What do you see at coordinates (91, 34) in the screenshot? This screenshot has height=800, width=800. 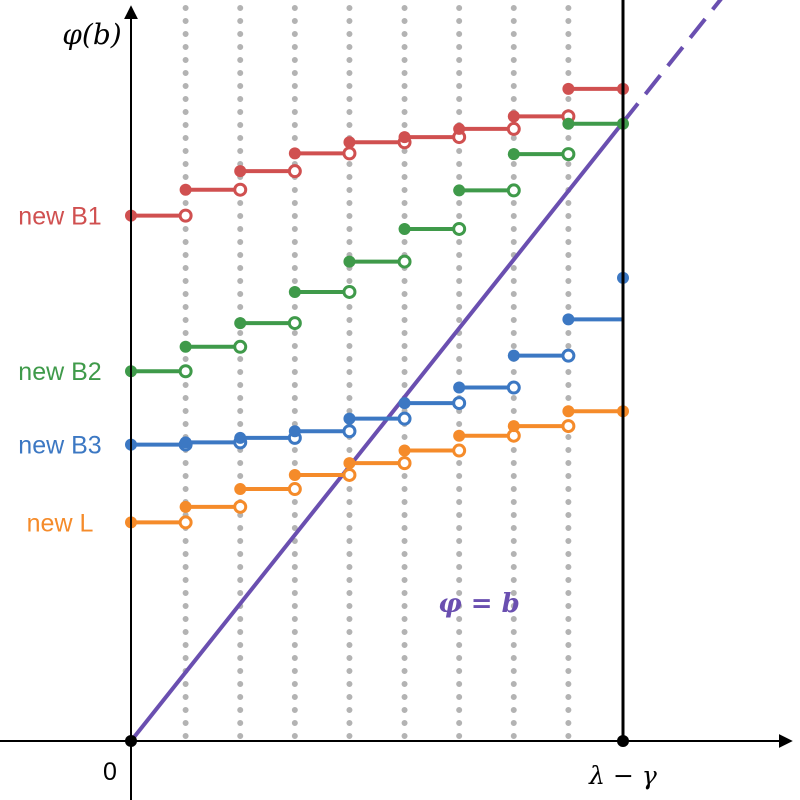 I see `y-axis-label: φ(b)` at bounding box center [91, 34].